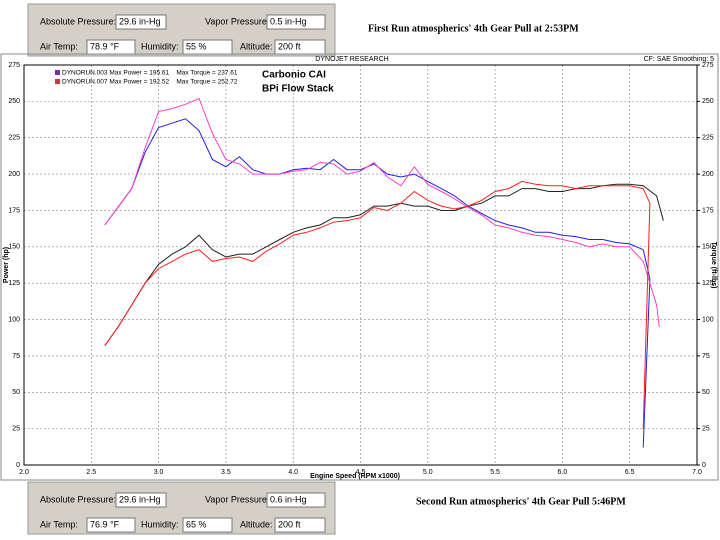  What do you see at coordinates (6, 265) in the screenshot?
I see `y-axis-title: Power (hp)` at bounding box center [6, 265].